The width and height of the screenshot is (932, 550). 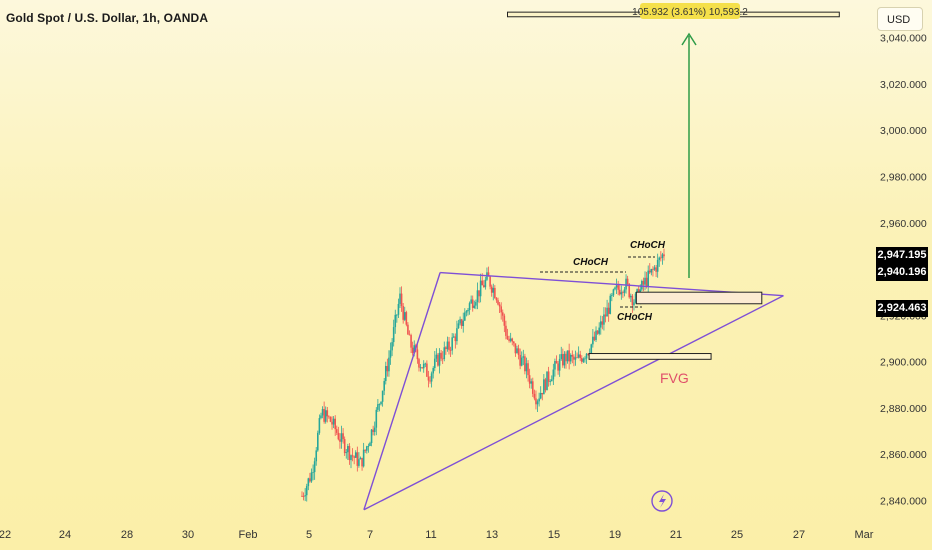 What do you see at coordinates (690, 11) in the screenshot?
I see `projection-label-box` at bounding box center [690, 11].